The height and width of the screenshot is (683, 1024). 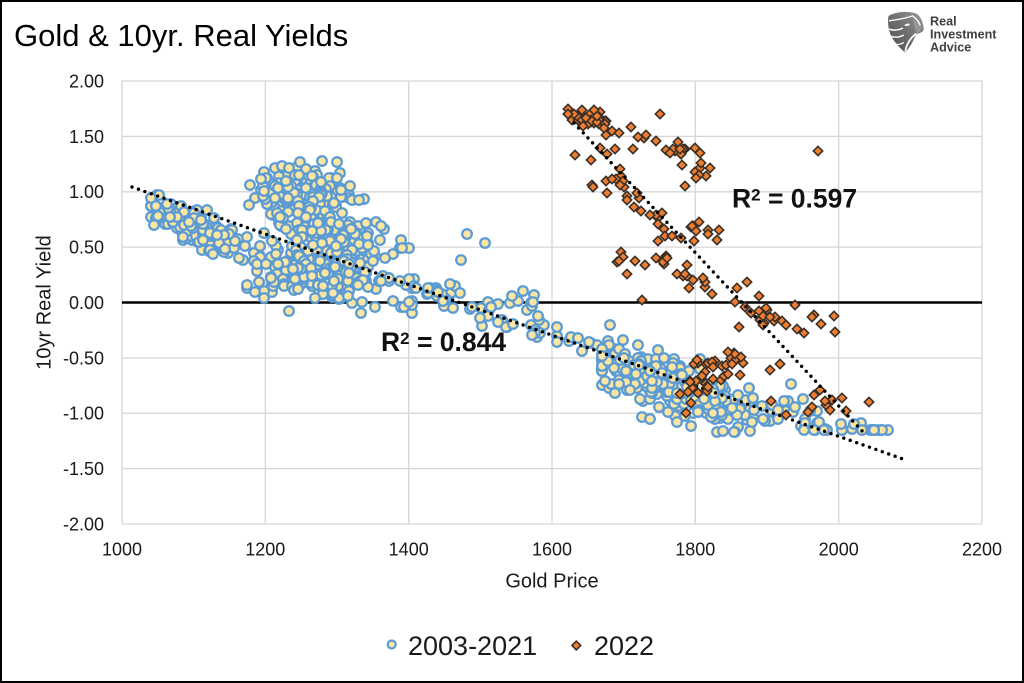 I want to click on svg-text: 0.50, so click(x=86, y=248).